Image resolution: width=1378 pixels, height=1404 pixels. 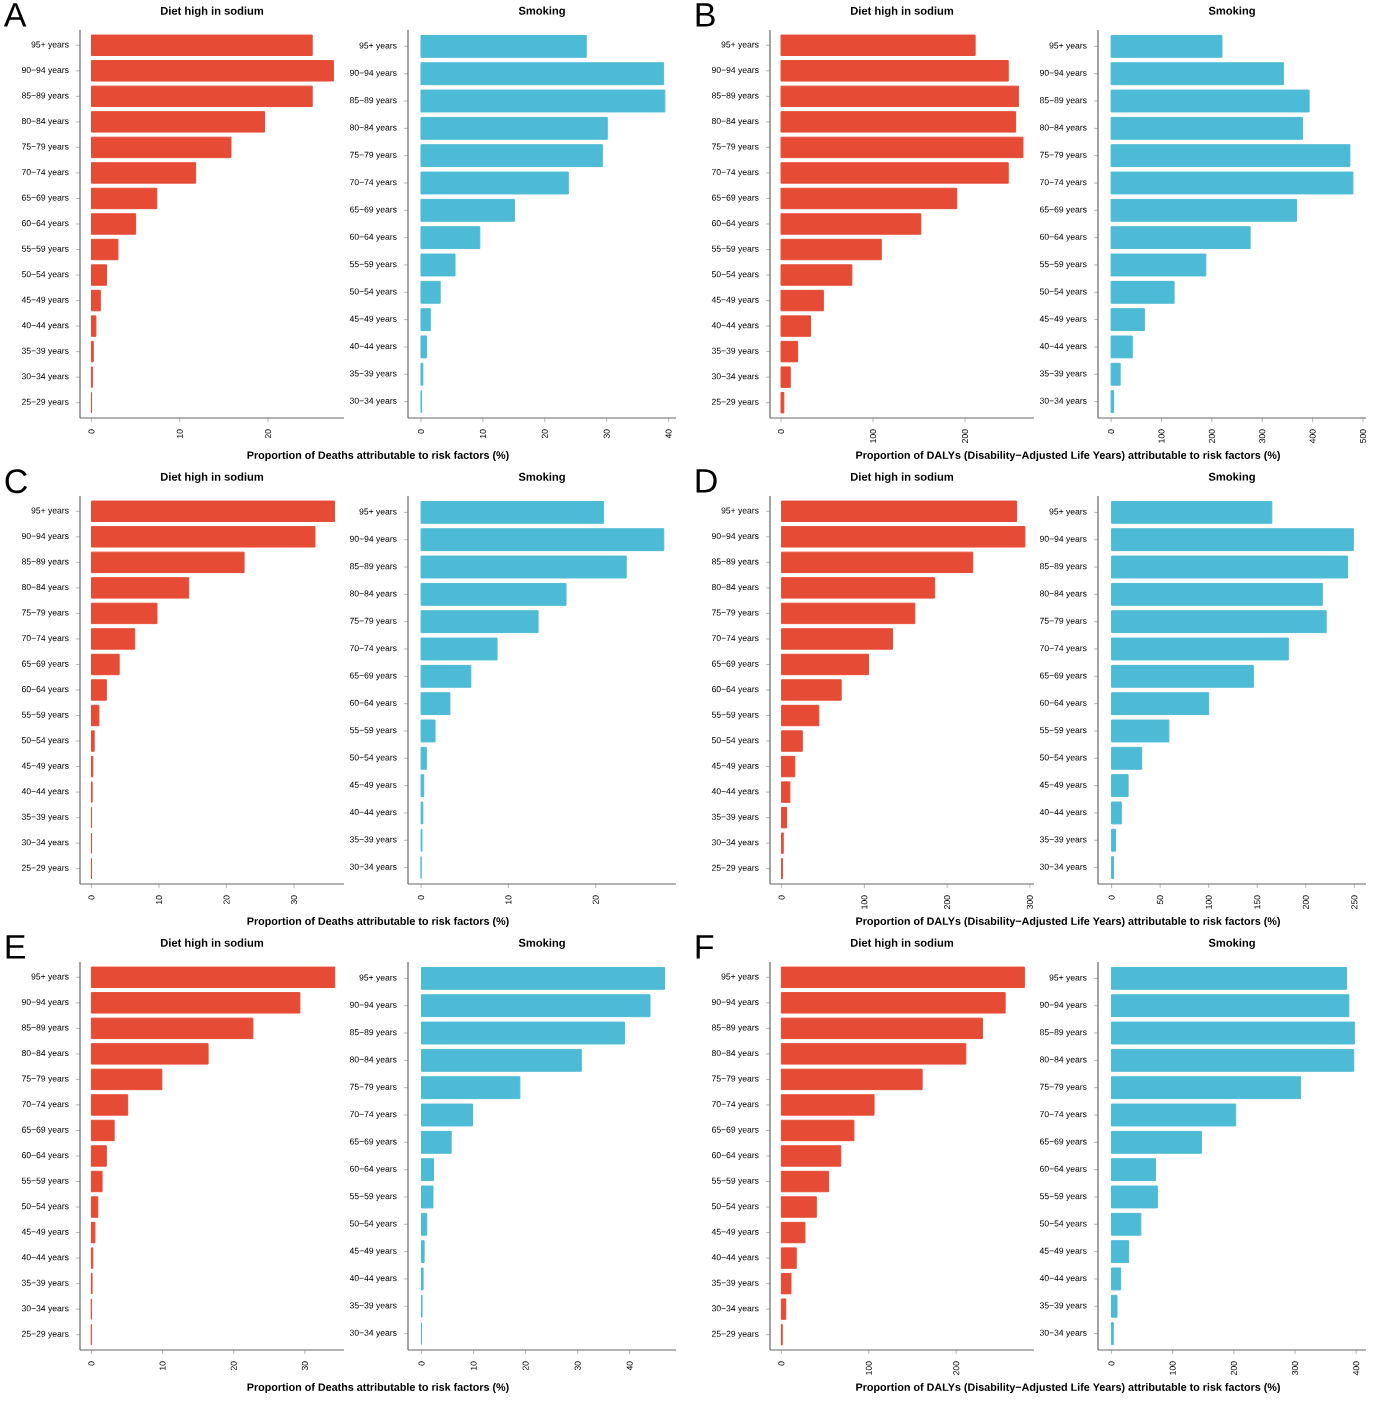 What do you see at coordinates (706, 481) in the screenshot?
I see `text: D` at bounding box center [706, 481].